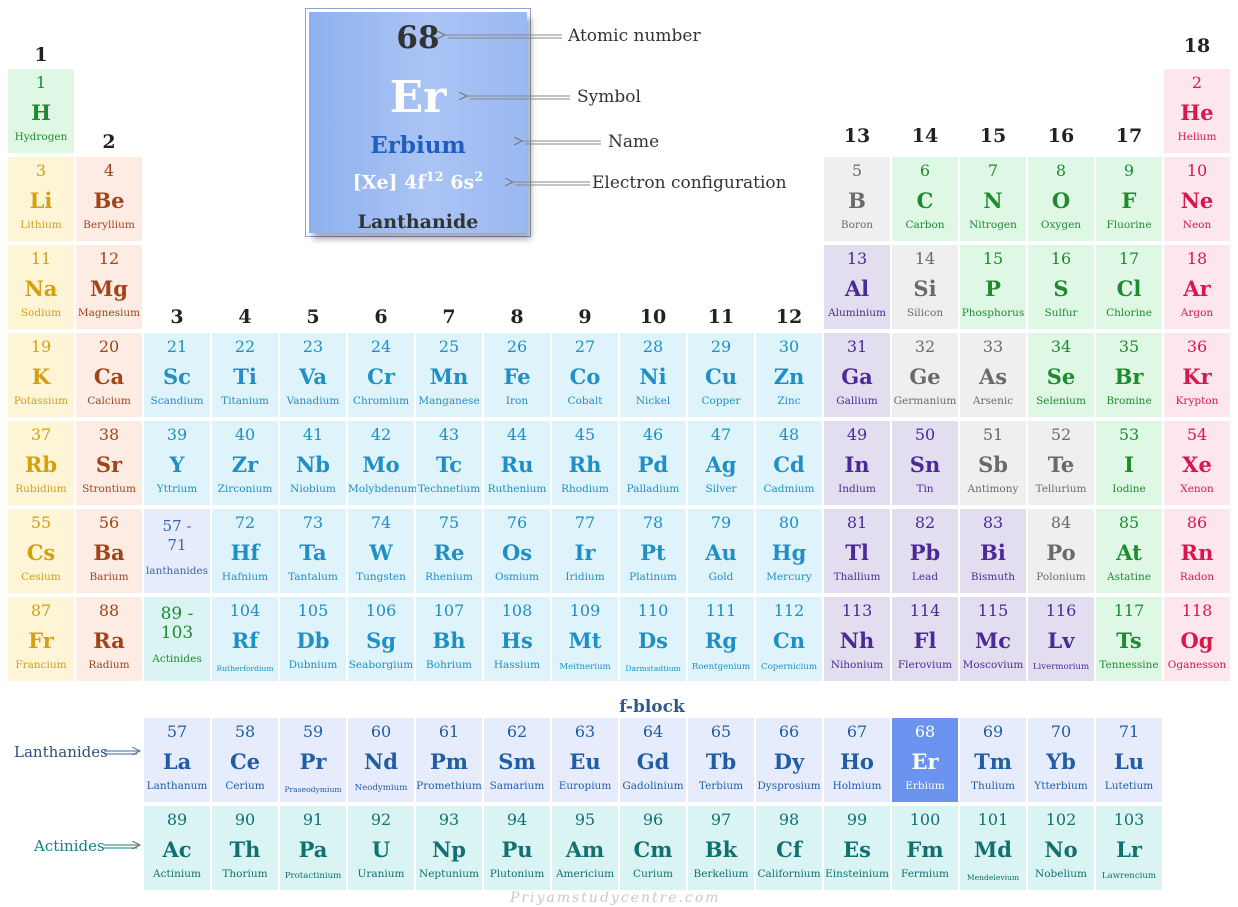  What do you see at coordinates (721, 639) in the screenshot?
I see `element-cell-rg: 111 Rg Roentgenium` at bounding box center [721, 639].